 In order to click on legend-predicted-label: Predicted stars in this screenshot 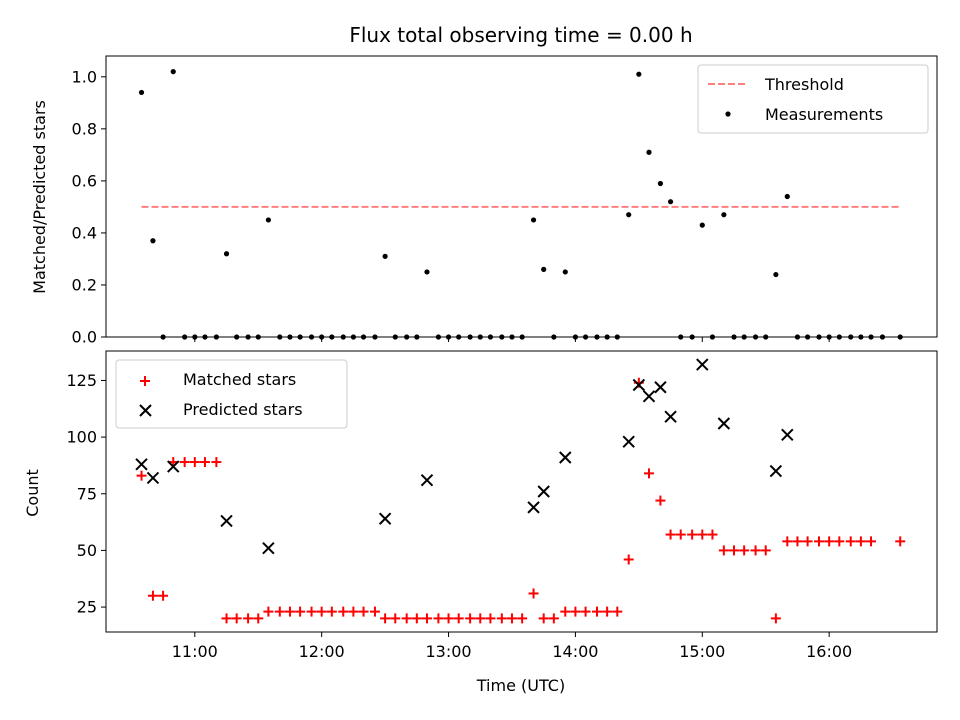, I will do `click(243, 409)`.